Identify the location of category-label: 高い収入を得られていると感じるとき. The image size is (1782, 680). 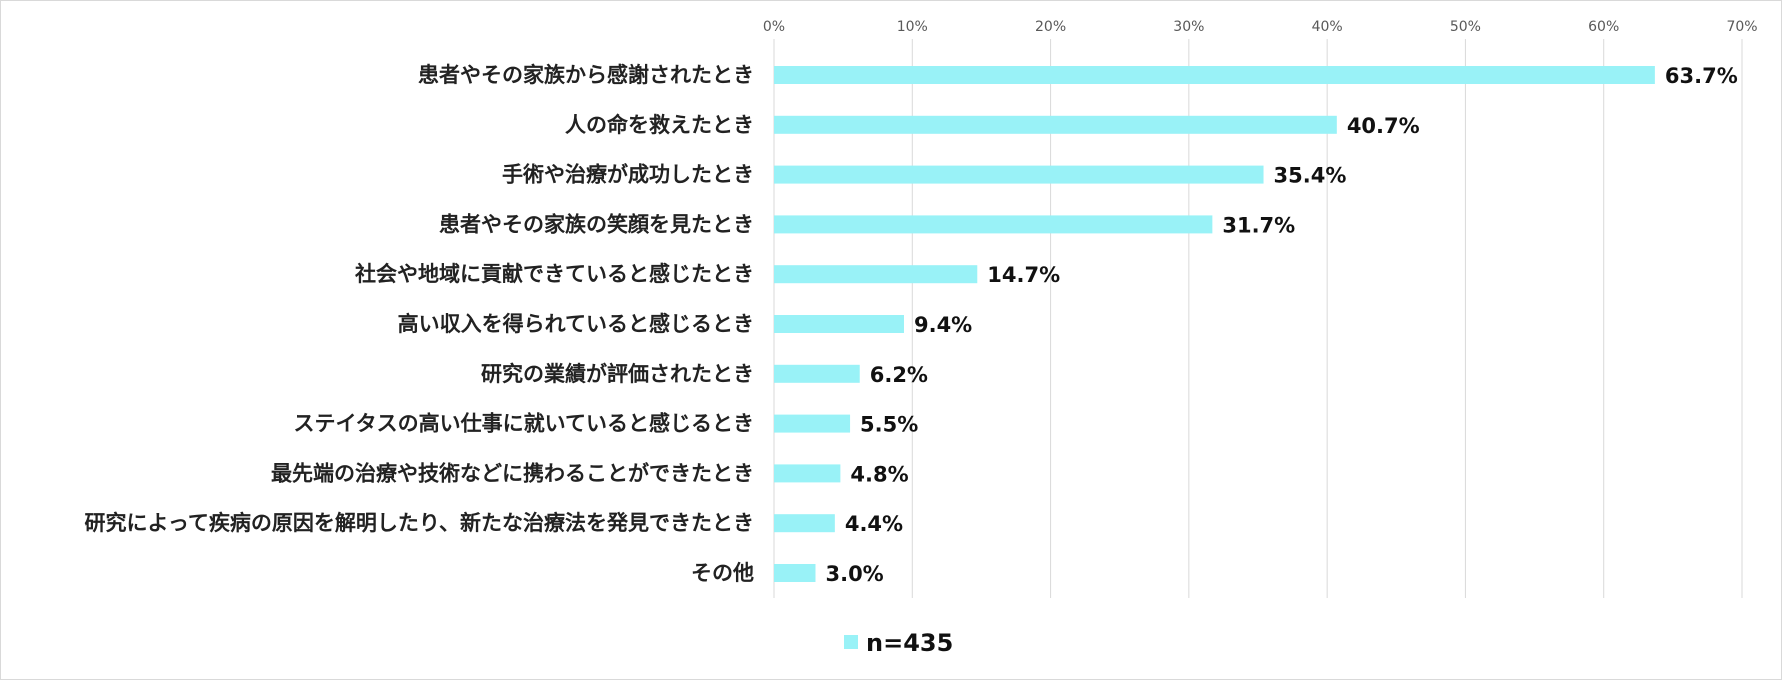
(576, 324).